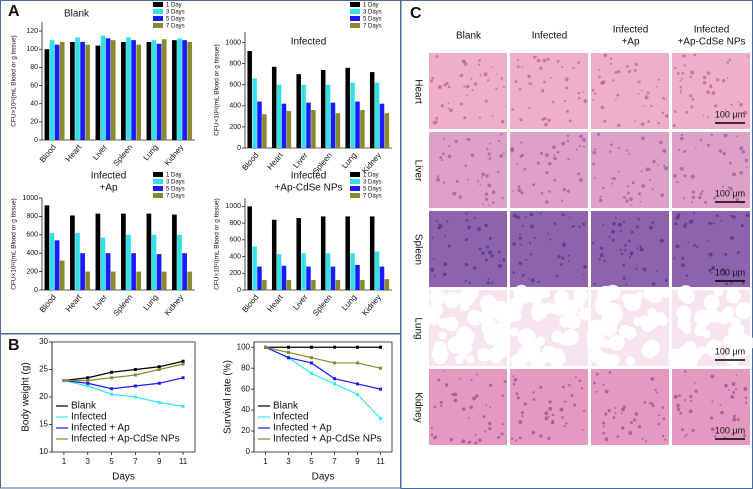 This screenshot has width=753, height=489. What do you see at coordinates (123, 371) in the screenshot?
I see `series-line` at bounding box center [123, 371].